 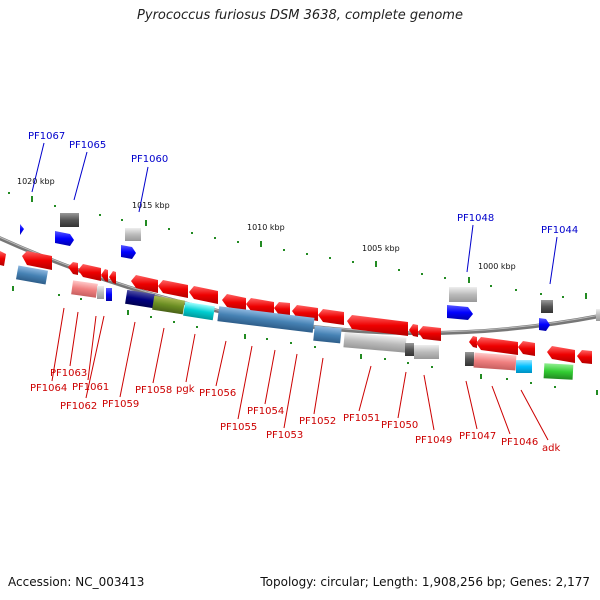 I want to click on label-adk: adk, so click(x=551, y=448).